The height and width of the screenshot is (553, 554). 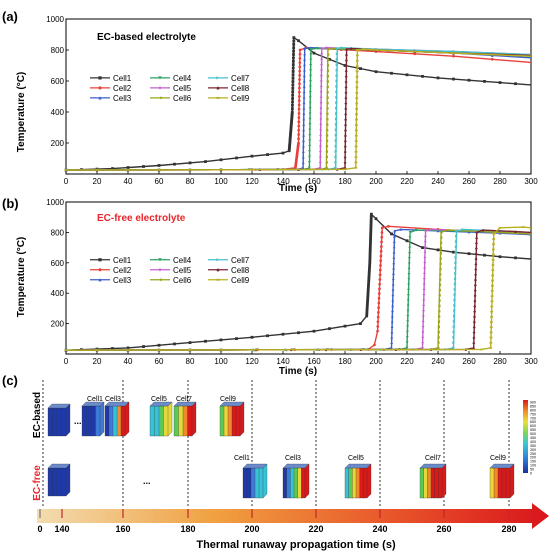 I want to click on panel-b-series-cell3-point, so click(x=394, y=268).